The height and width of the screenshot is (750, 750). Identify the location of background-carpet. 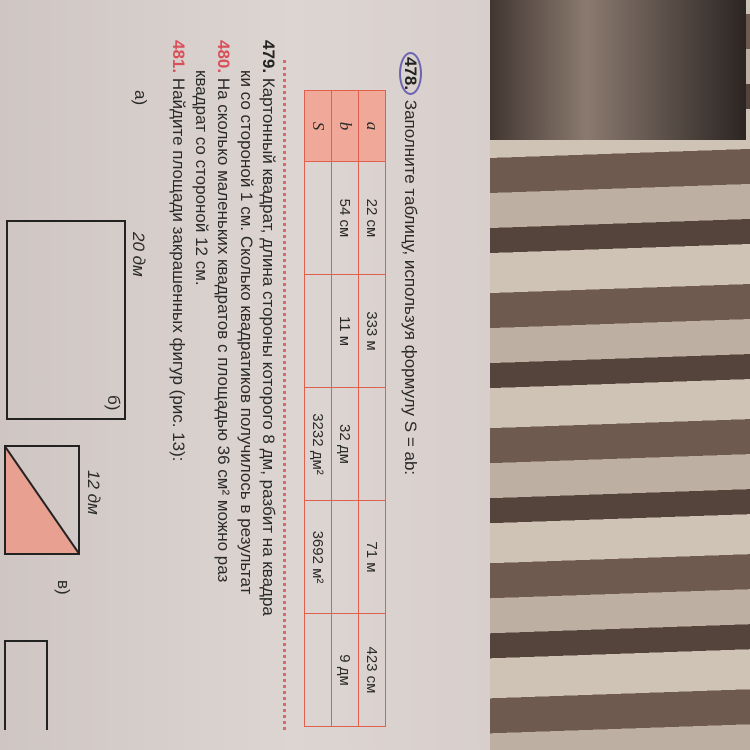
(613, 70).